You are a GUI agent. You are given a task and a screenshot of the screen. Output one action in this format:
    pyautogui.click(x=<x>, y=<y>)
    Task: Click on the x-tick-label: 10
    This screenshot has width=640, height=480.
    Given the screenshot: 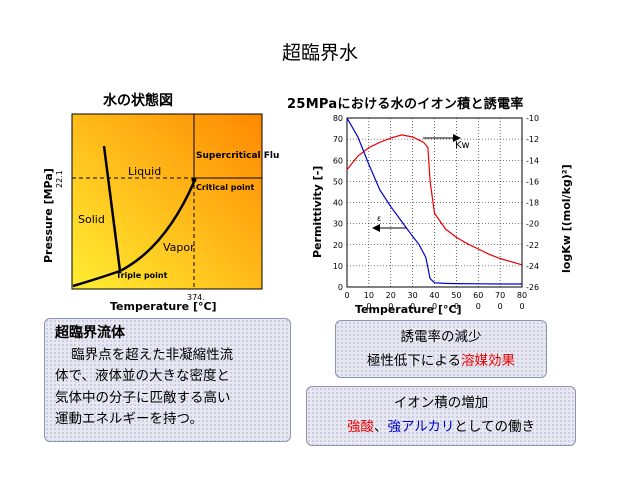 What is the action you would take?
    pyautogui.click(x=369, y=295)
    